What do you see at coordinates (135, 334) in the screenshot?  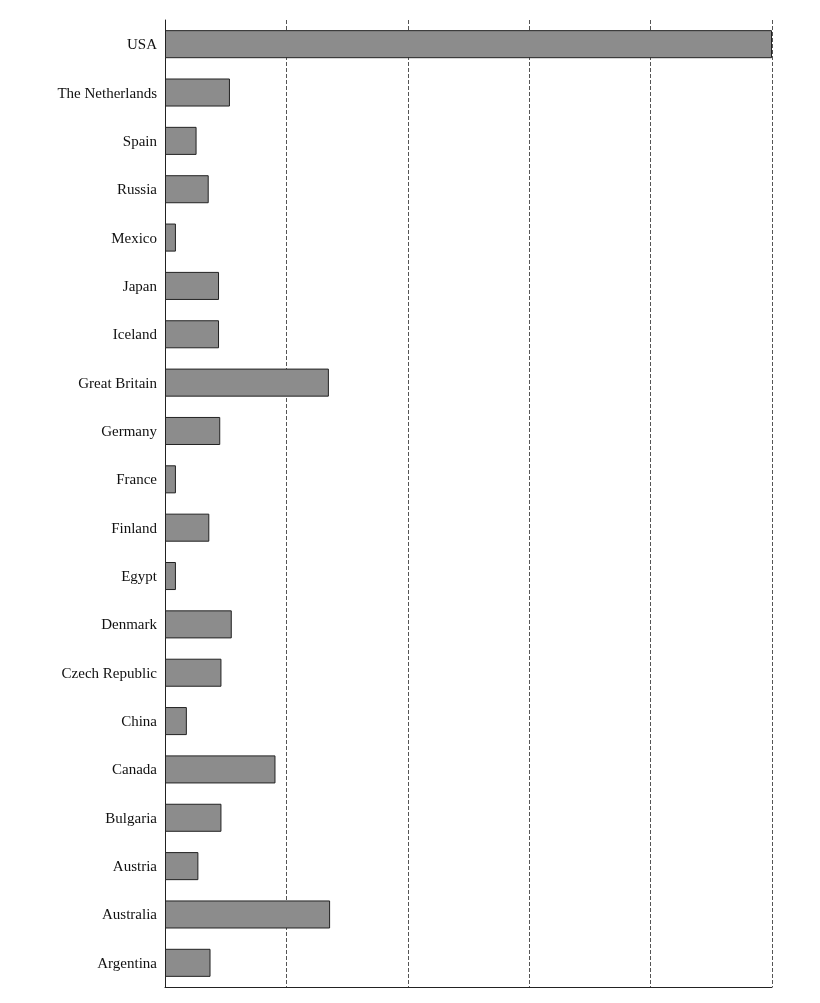 I see `y-tick-label: Iceland` at bounding box center [135, 334].